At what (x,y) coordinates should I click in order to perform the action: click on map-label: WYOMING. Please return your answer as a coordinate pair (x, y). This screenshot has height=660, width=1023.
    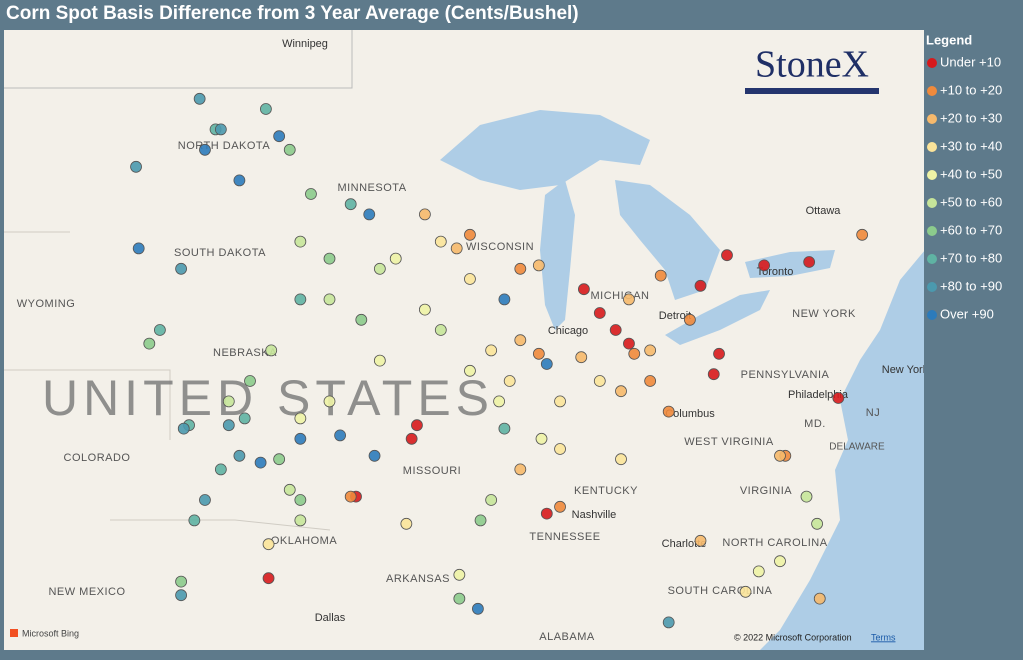
    Looking at the image, I should click on (46, 304).